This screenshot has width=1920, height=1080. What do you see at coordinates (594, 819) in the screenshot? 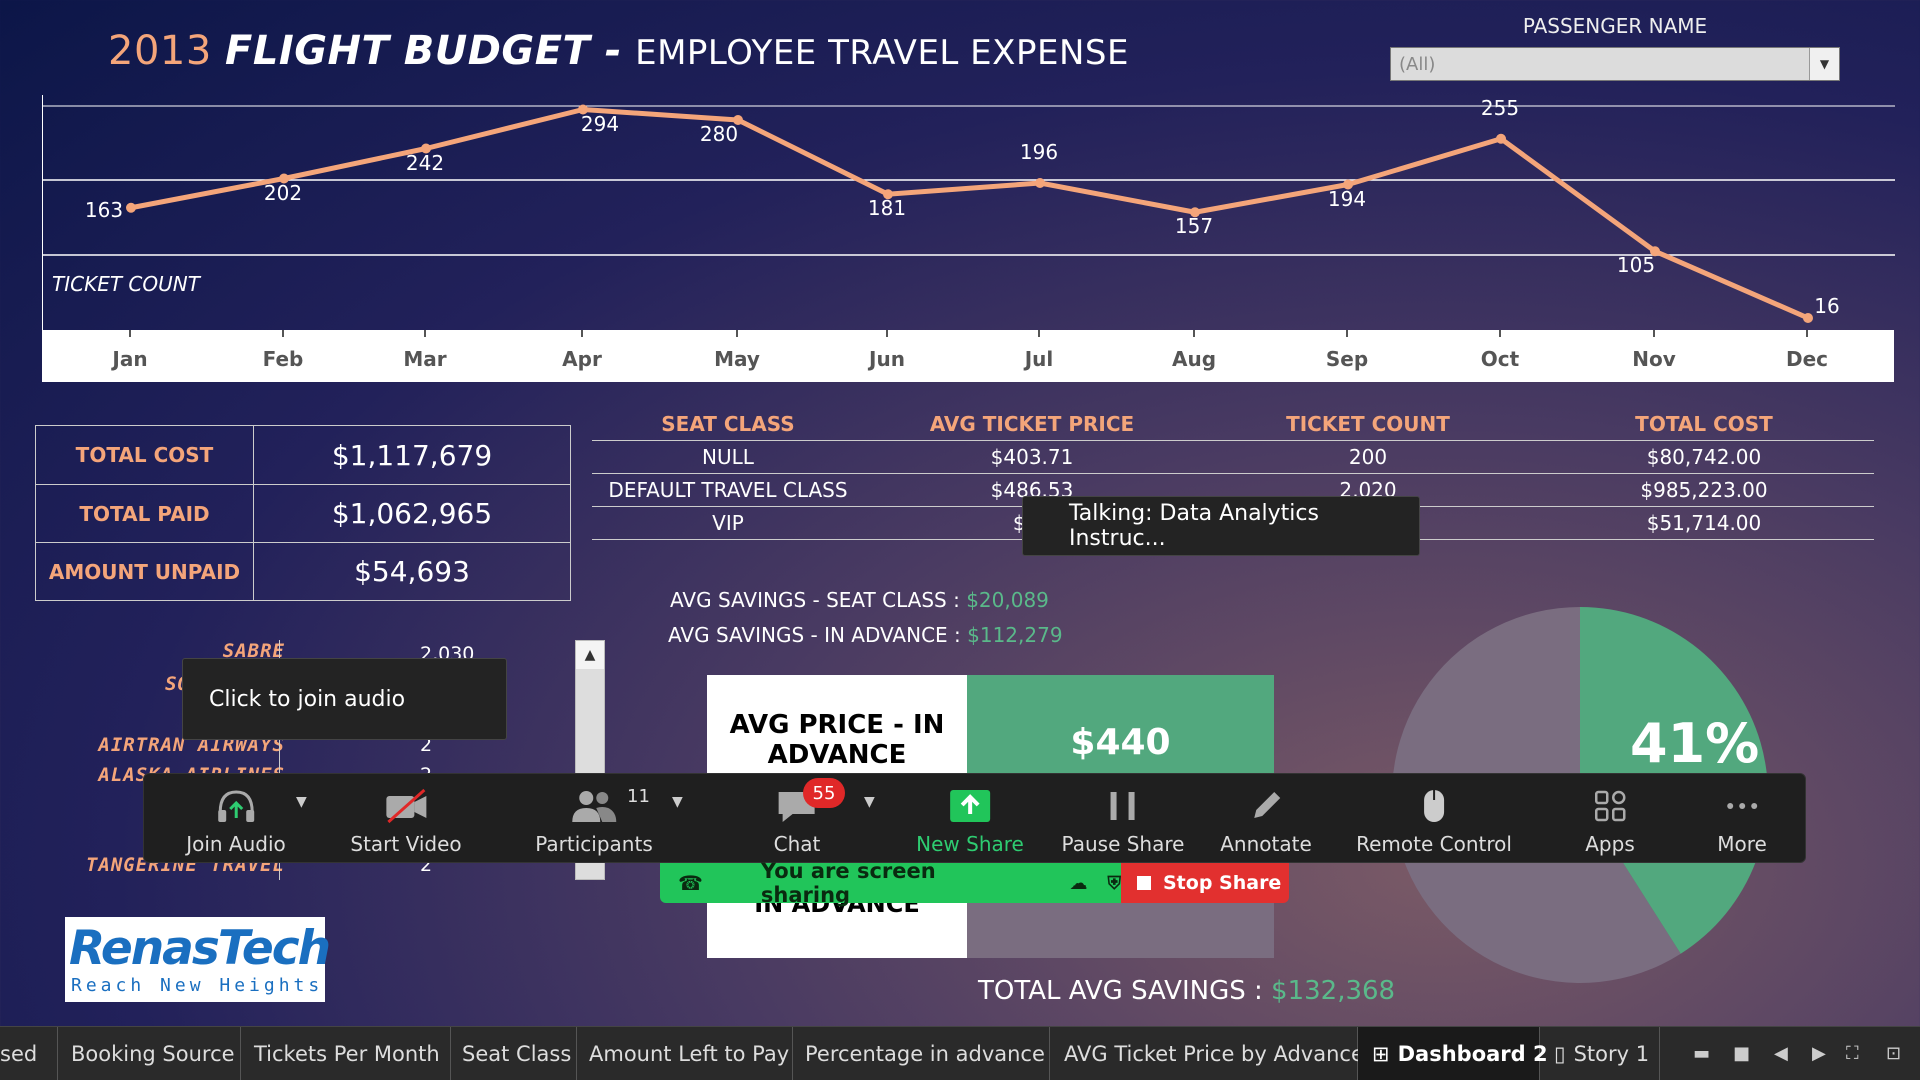
I see `participants-button: Participants` at bounding box center [594, 819].